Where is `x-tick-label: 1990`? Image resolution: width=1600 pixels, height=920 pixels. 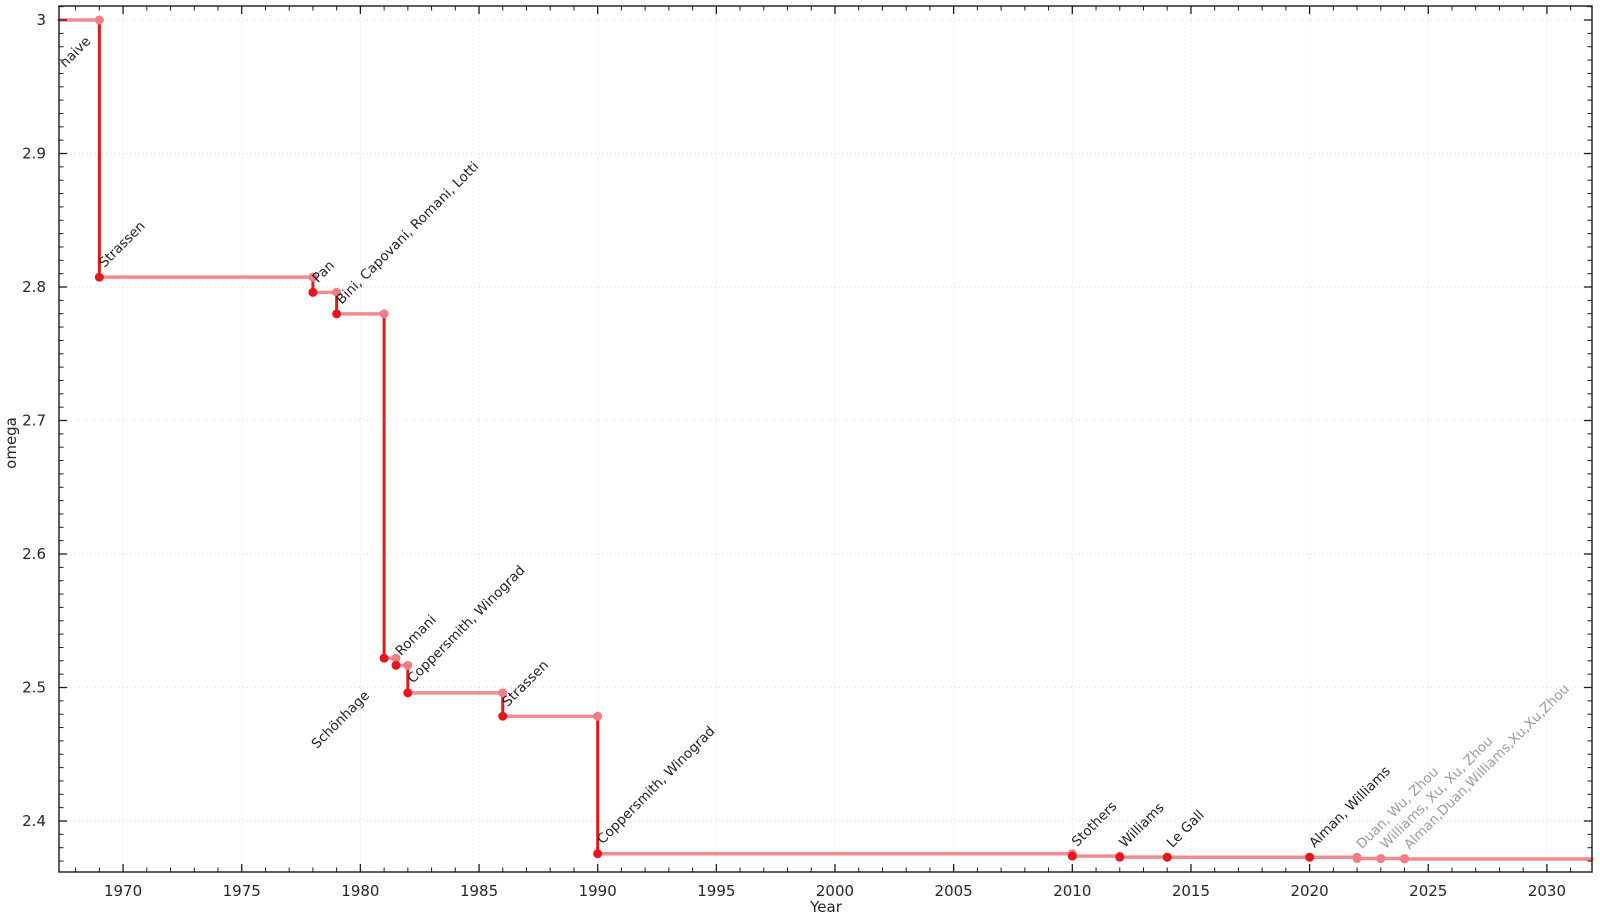 x-tick-label: 1990 is located at coordinates (598, 891).